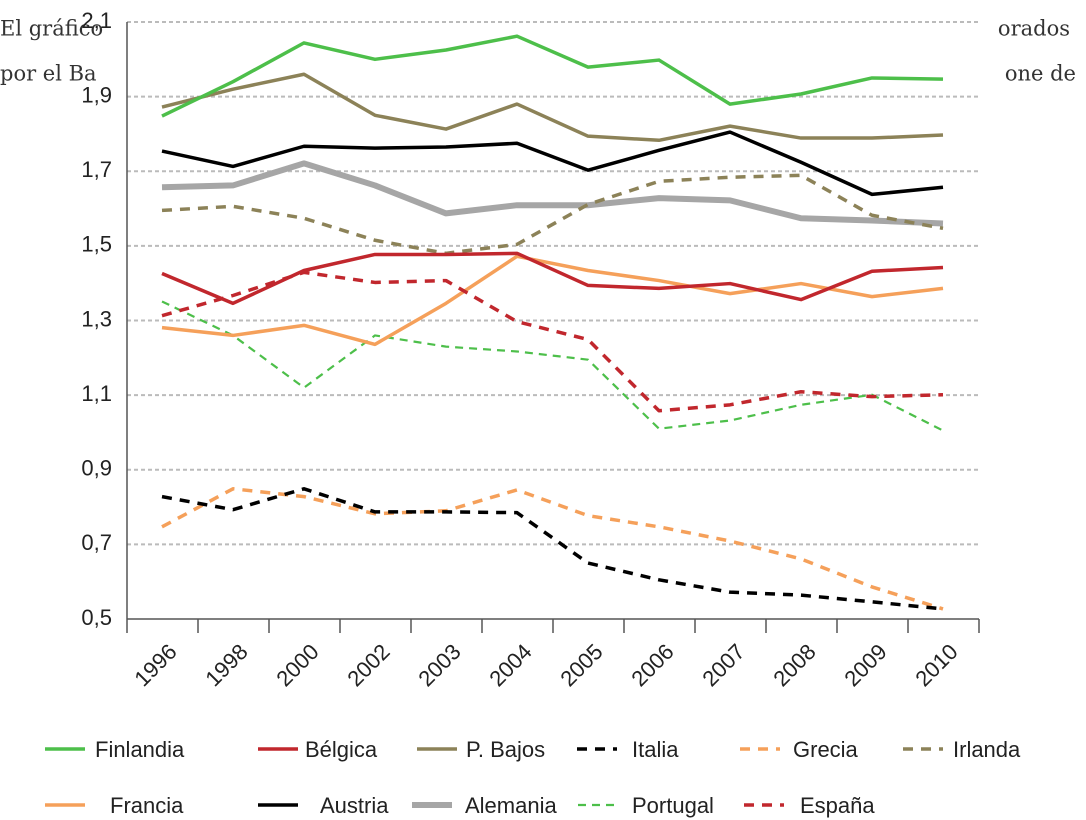 The image size is (1086, 820). What do you see at coordinates (96, 468) in the screenshot?
I see `y-tick-label: 0,9` at bounding box center [96, 468].